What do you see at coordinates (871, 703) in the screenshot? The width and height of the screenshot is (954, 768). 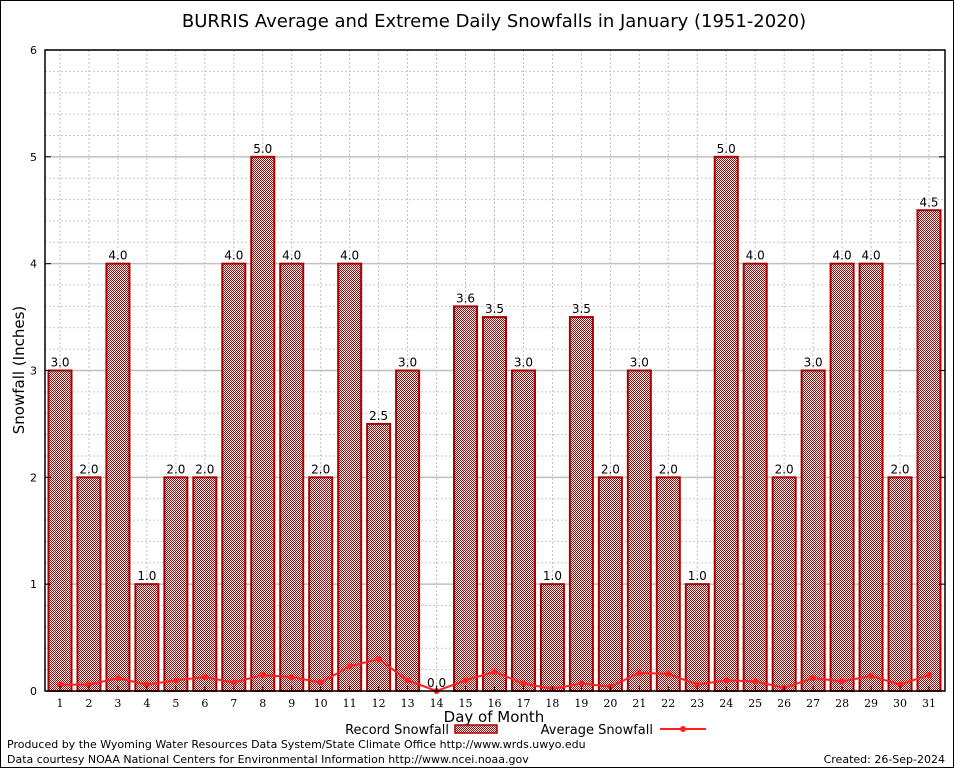 I see `x-tick-label: 29` at bounding box center [871, 703].